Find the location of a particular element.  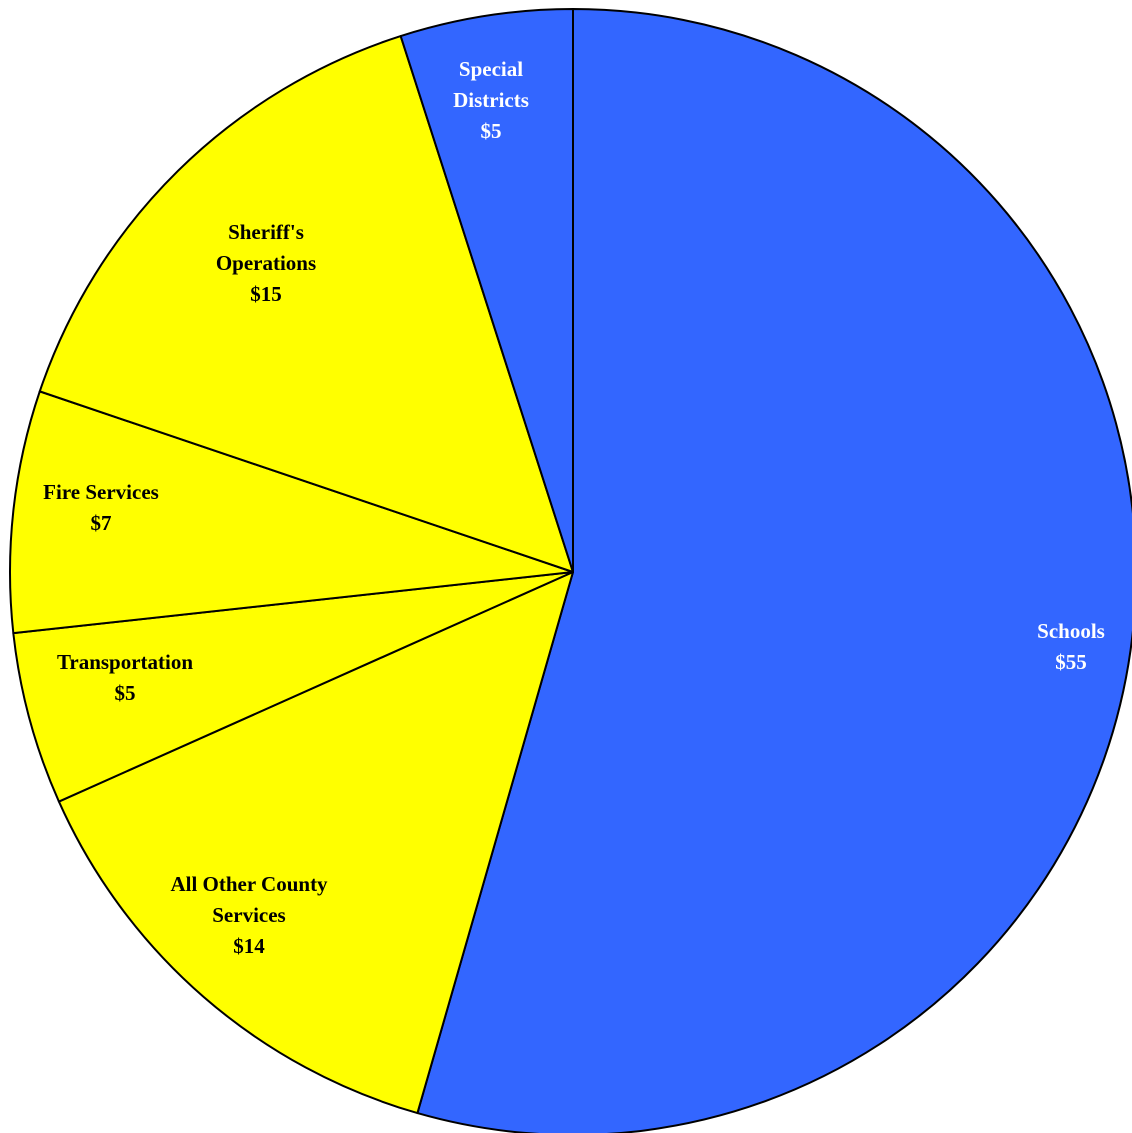

slice-value-label: $14 is located at coordinates (249, 946).